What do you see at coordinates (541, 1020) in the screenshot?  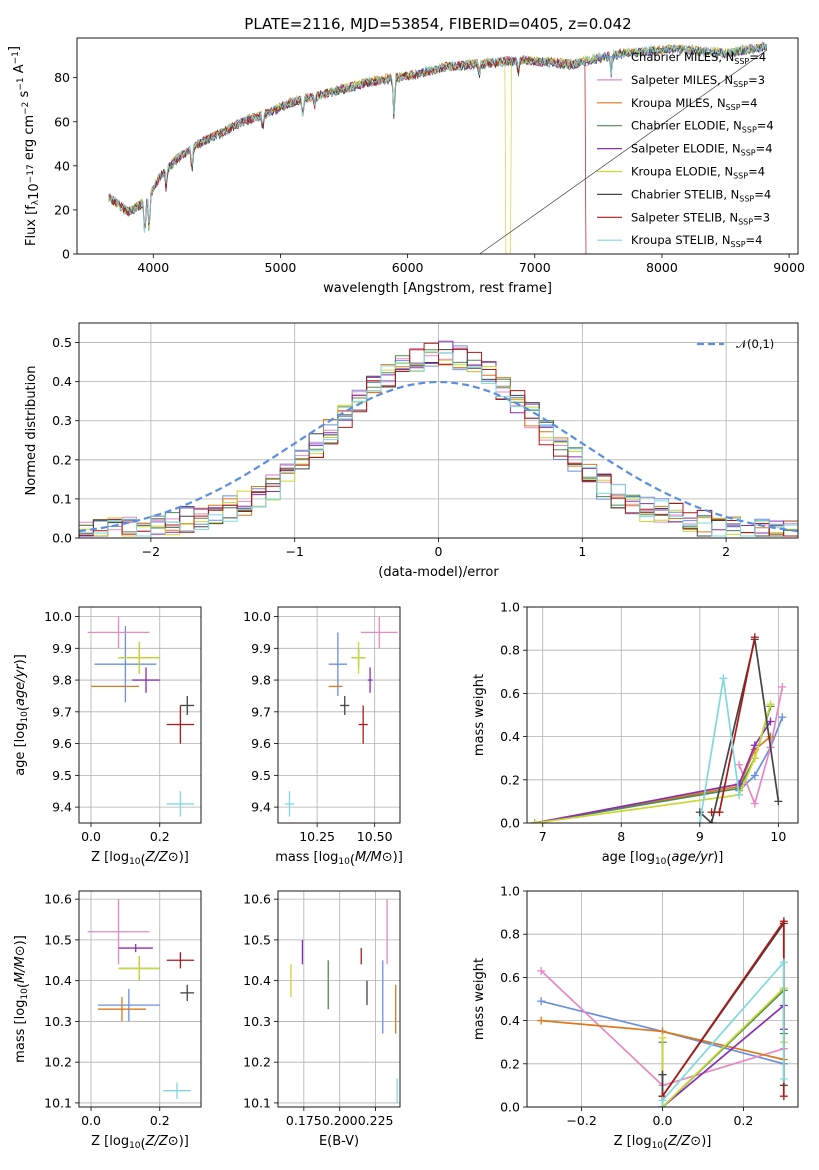 I see `weight-marker-kroupa-miles` at bounding box center [541, 1020].